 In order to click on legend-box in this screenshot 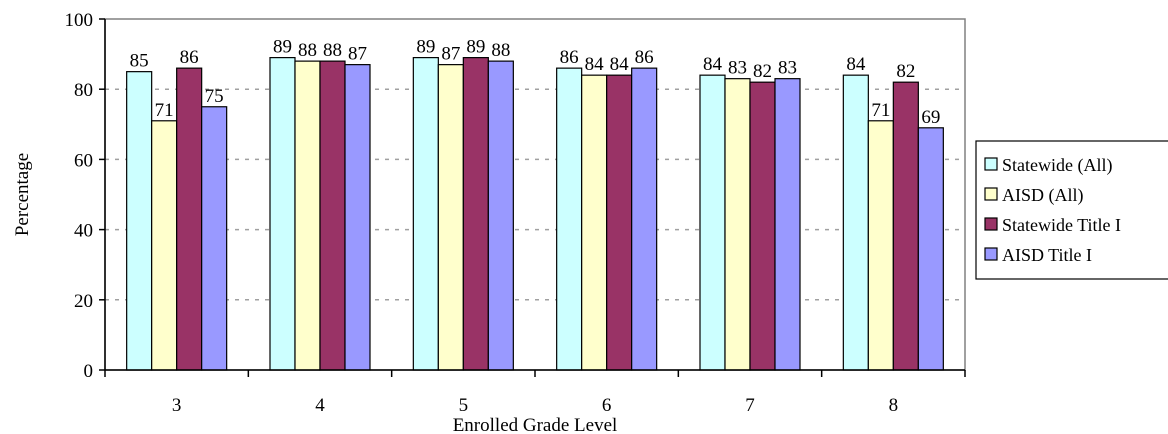, I will do `click(1071, 210)`.